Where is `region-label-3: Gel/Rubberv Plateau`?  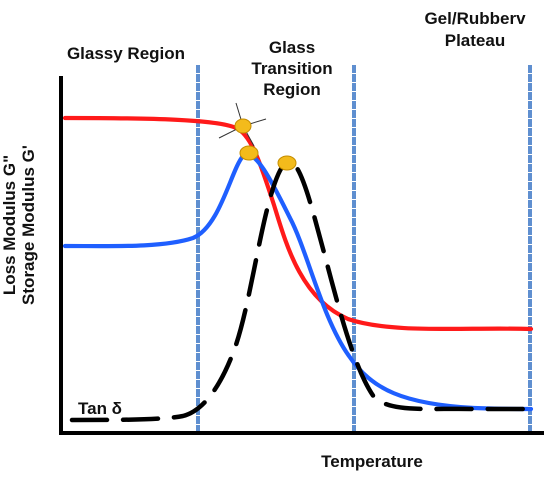 region-label-3: Gel/Rubberv Plateau is located at coordinates (475, 29).